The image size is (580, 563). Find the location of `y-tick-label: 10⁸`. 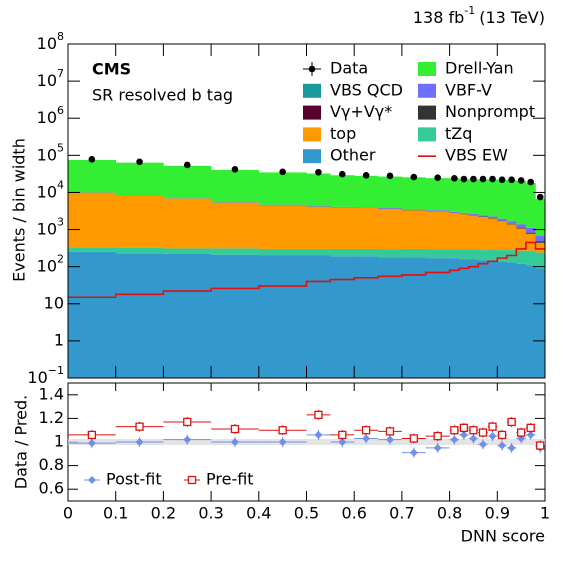

y-tick-label: 10⁸ is located at coordinates (50, 41).